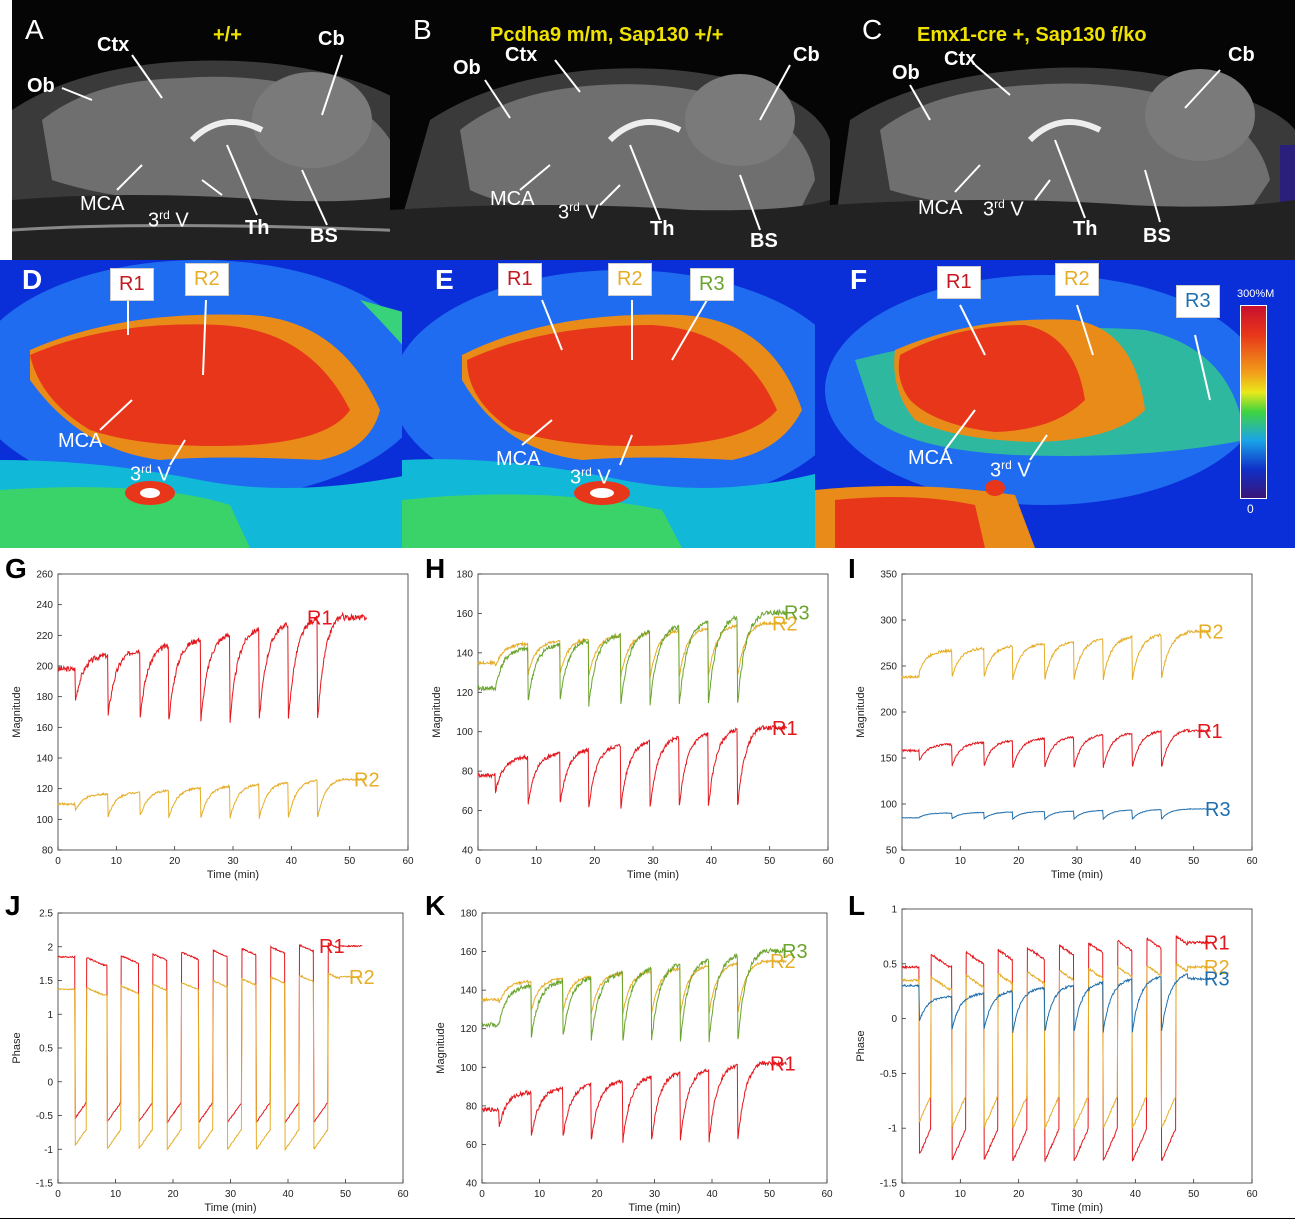  I want to click on heatmap-panel-d, so click(216, 404).